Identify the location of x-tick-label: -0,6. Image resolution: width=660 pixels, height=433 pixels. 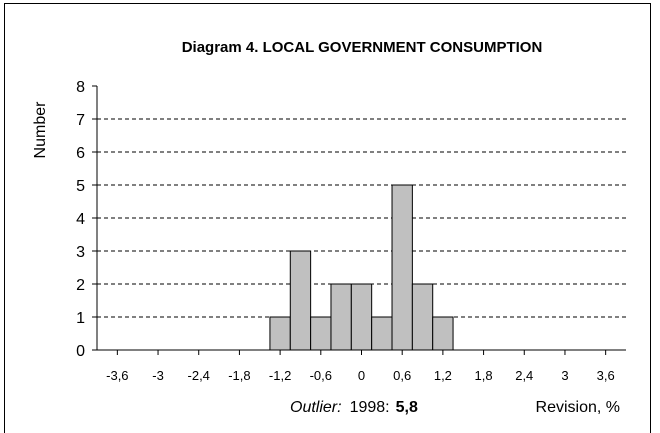
(321, 375).